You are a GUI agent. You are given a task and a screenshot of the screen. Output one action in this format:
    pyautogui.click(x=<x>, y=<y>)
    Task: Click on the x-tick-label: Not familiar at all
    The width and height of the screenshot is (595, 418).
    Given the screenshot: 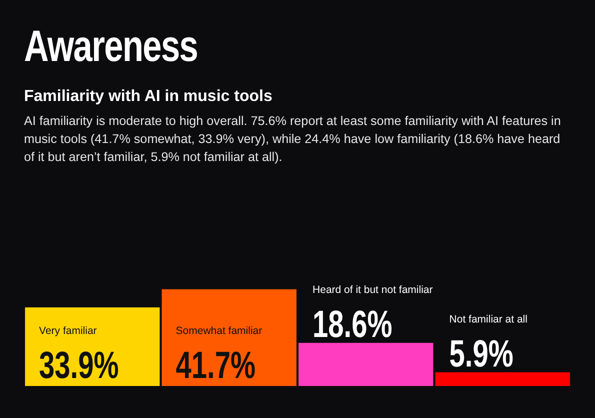 What is the action you would take?
    pyautogui.click(x=488, y=319)
    